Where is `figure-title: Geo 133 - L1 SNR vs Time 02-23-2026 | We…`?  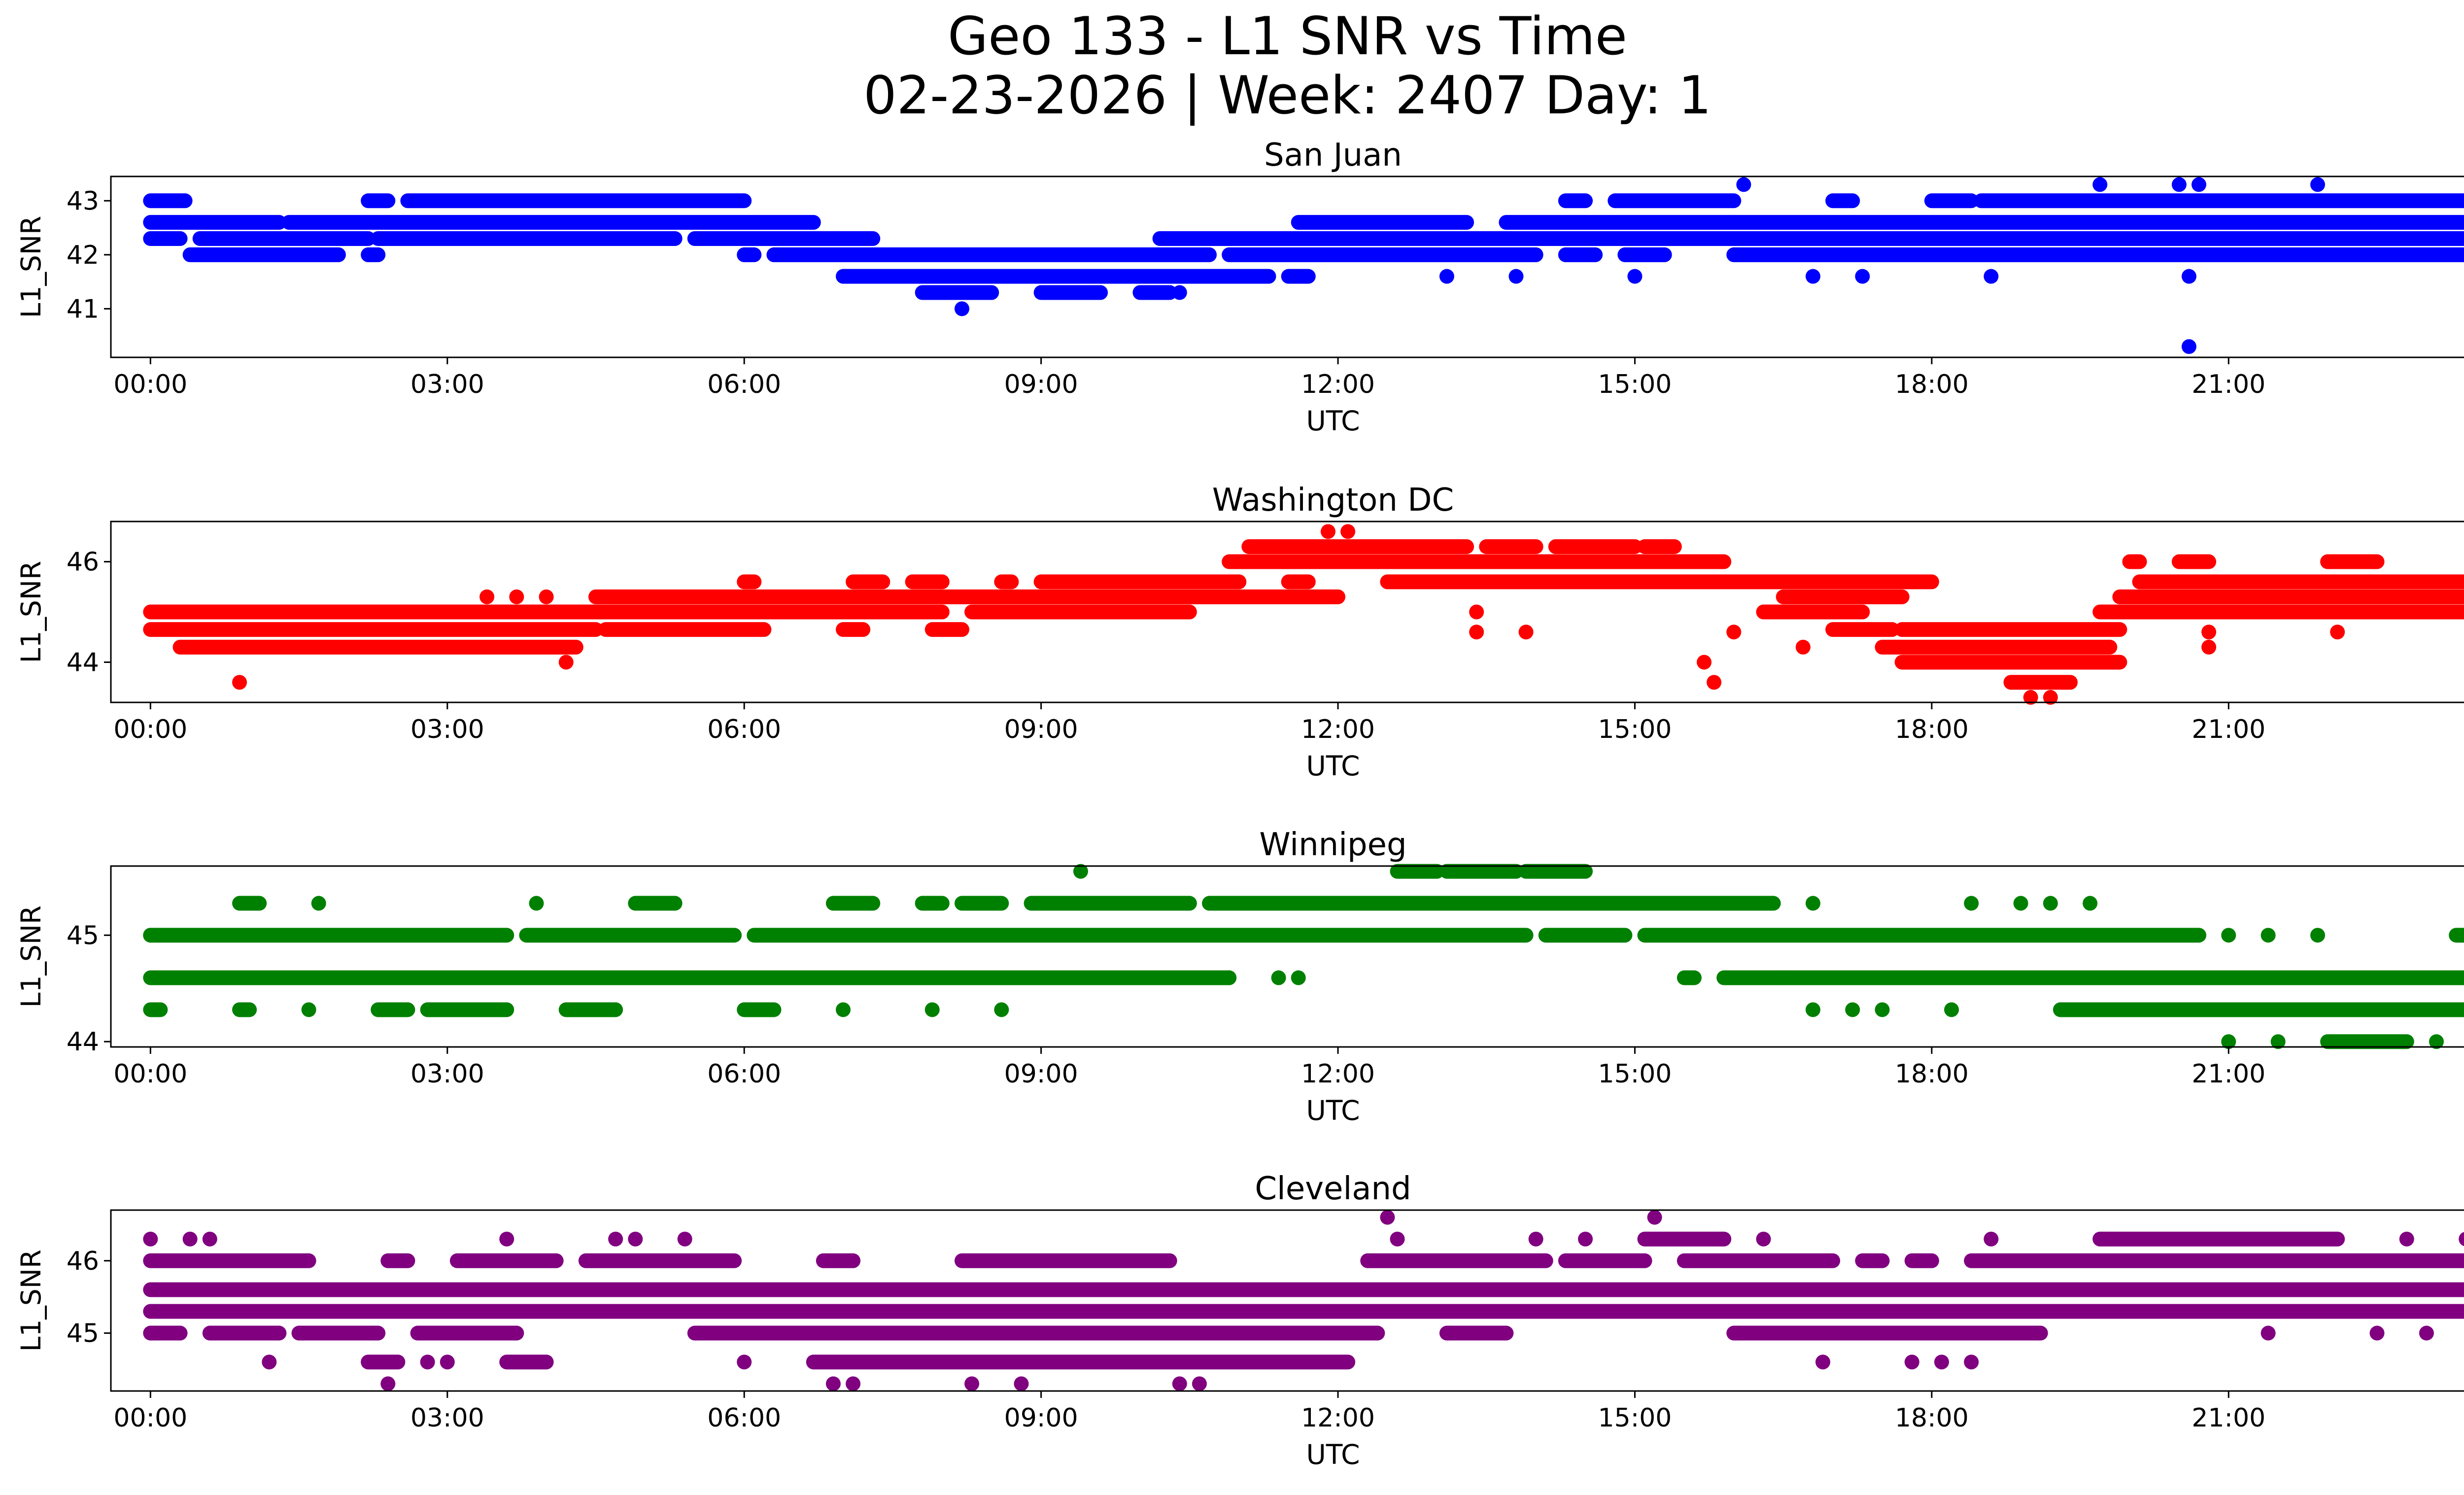 figure-title: Geo 133 - L1 SNR vs Time 02-23-2026 | We… is located at coordinates (1232, 66).